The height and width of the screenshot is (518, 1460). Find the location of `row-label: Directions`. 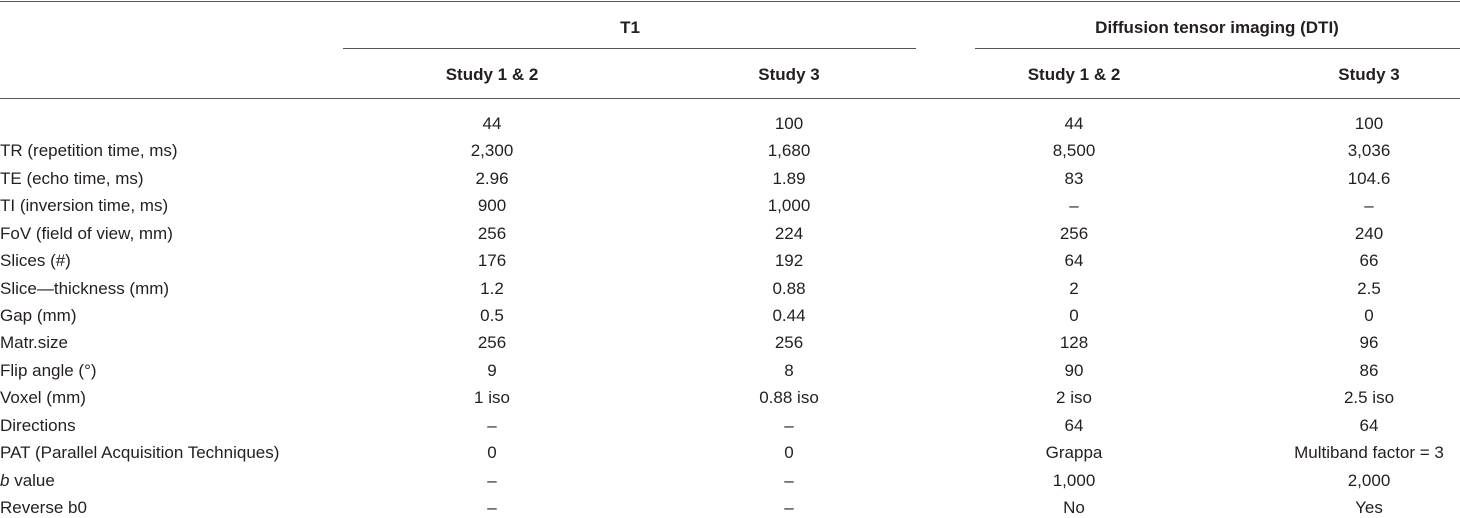

row-label: Directions is located at coordinates (38, 426).